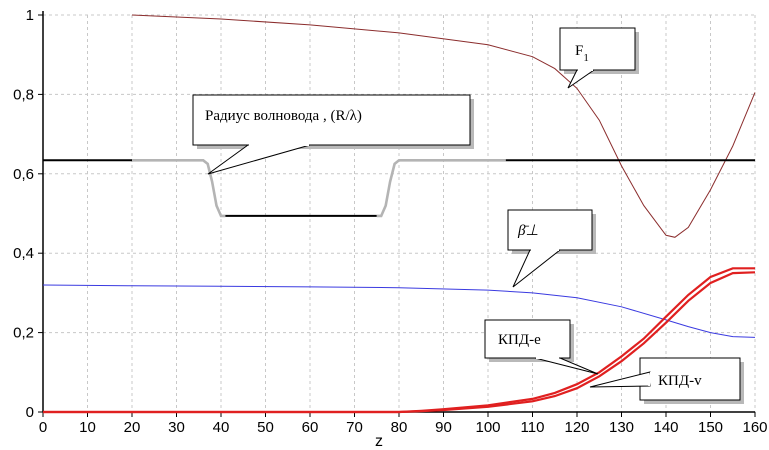  I want to click on callout-label-kpd_v: КПД-v, so click(680, 381).